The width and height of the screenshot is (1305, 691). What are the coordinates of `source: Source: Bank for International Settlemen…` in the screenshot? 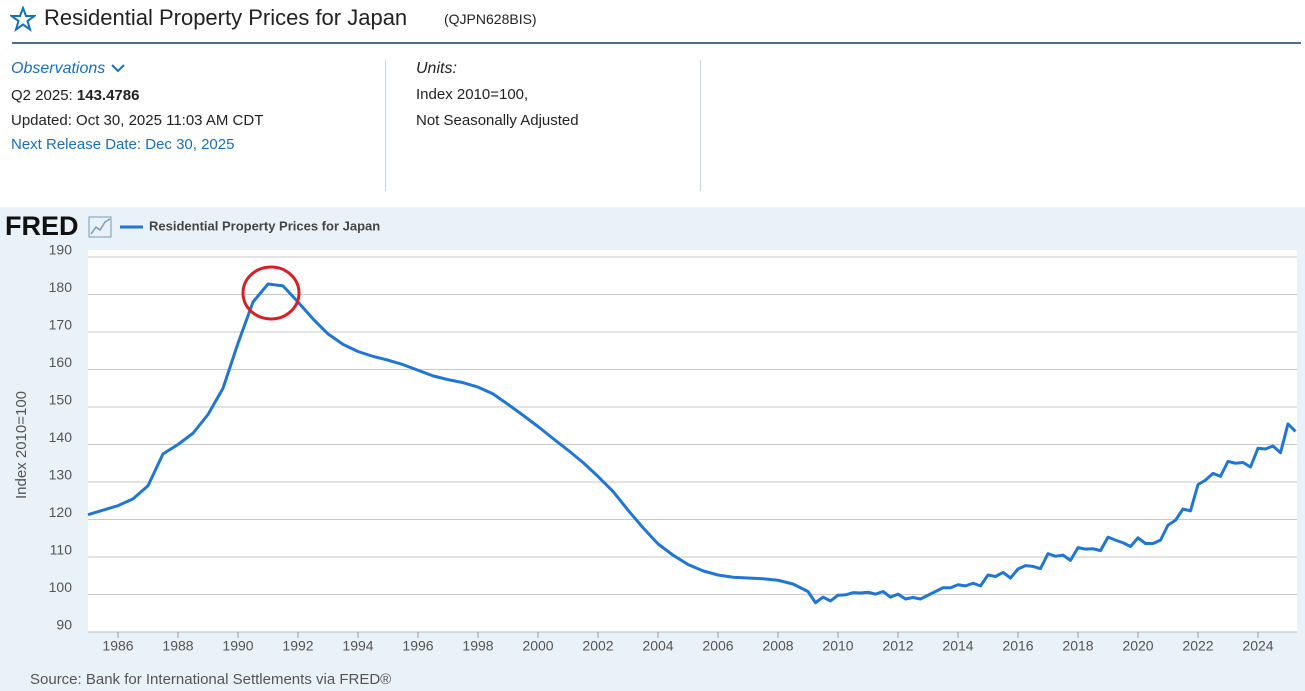 It's located at (210, 679).